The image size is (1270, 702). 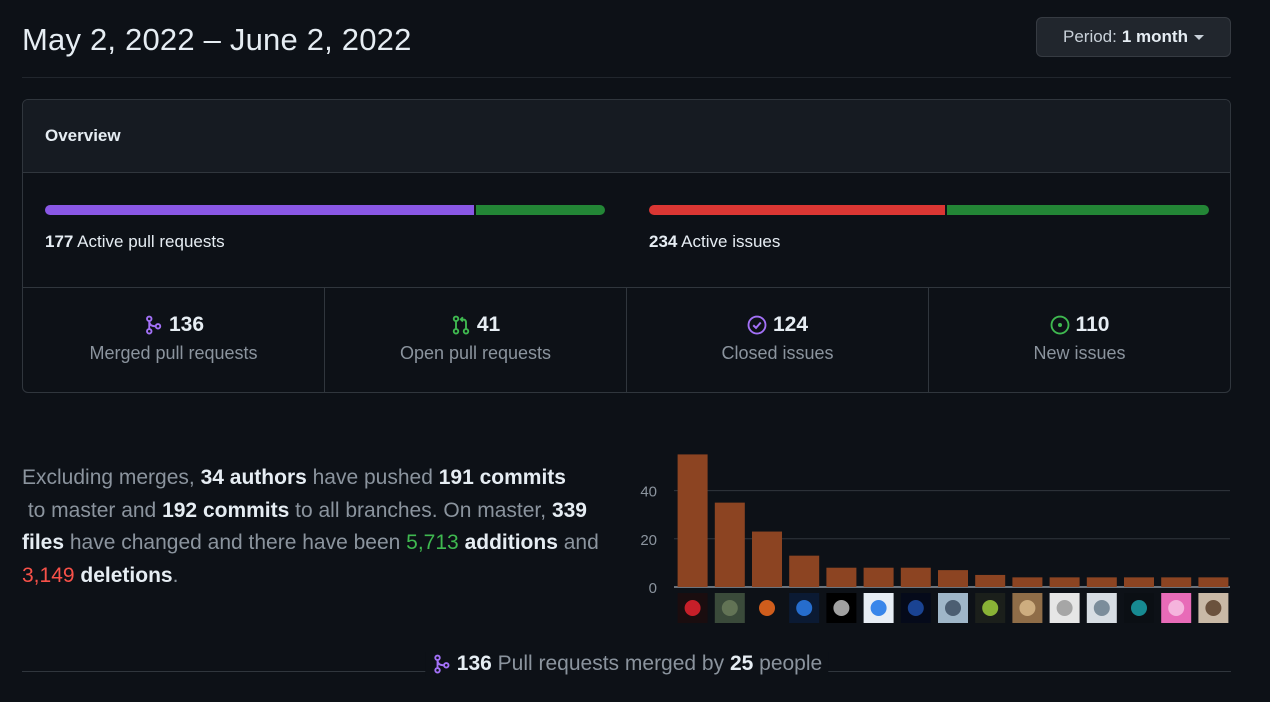 I want to click on merged-label: Merged pull requests, so click(x=173, y=353).